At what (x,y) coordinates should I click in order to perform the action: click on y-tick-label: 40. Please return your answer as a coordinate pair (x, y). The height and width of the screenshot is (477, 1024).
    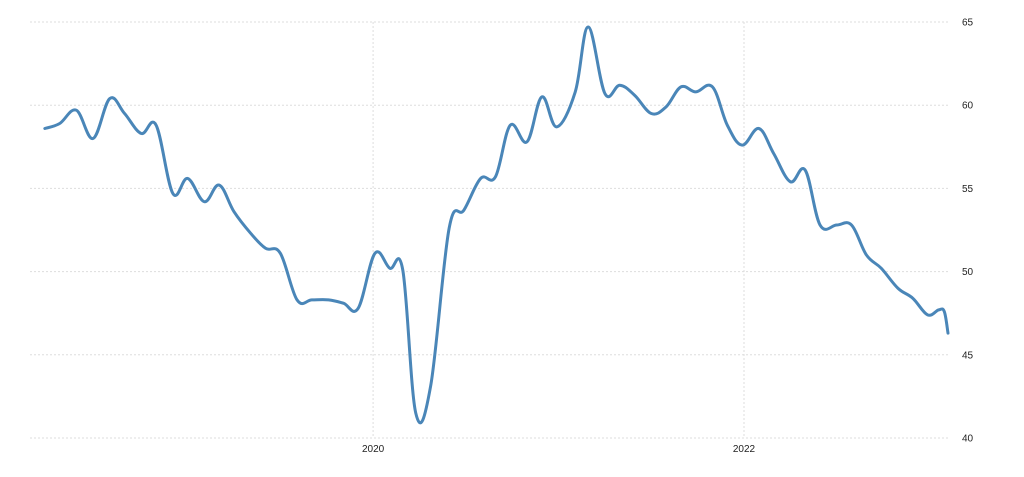
    Looking at the image, I should click on (968, 439).